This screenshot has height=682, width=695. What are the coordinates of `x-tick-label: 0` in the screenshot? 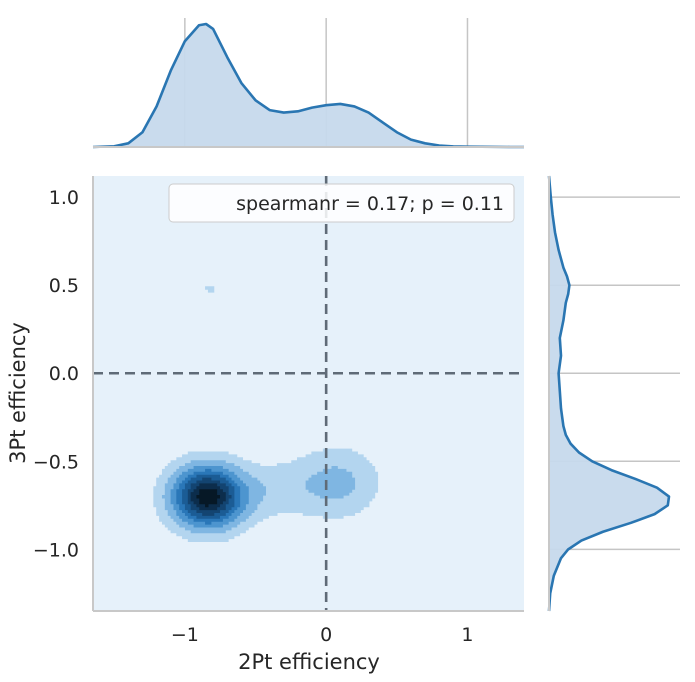 It's located at (326, 635).